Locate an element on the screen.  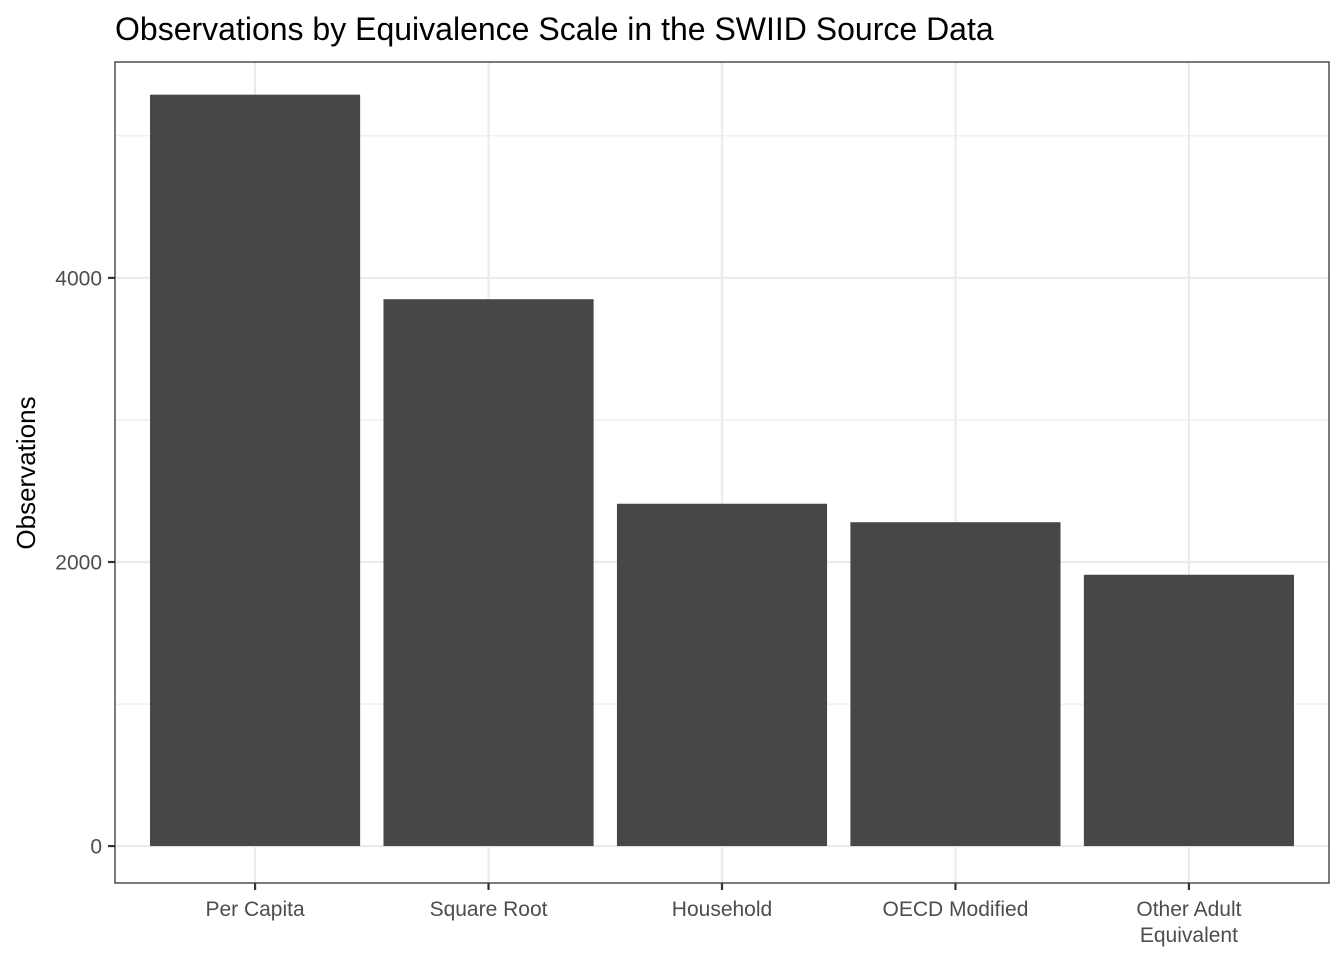
x-tick-label-line: OECD Modified is located at coordinates (956, 909).